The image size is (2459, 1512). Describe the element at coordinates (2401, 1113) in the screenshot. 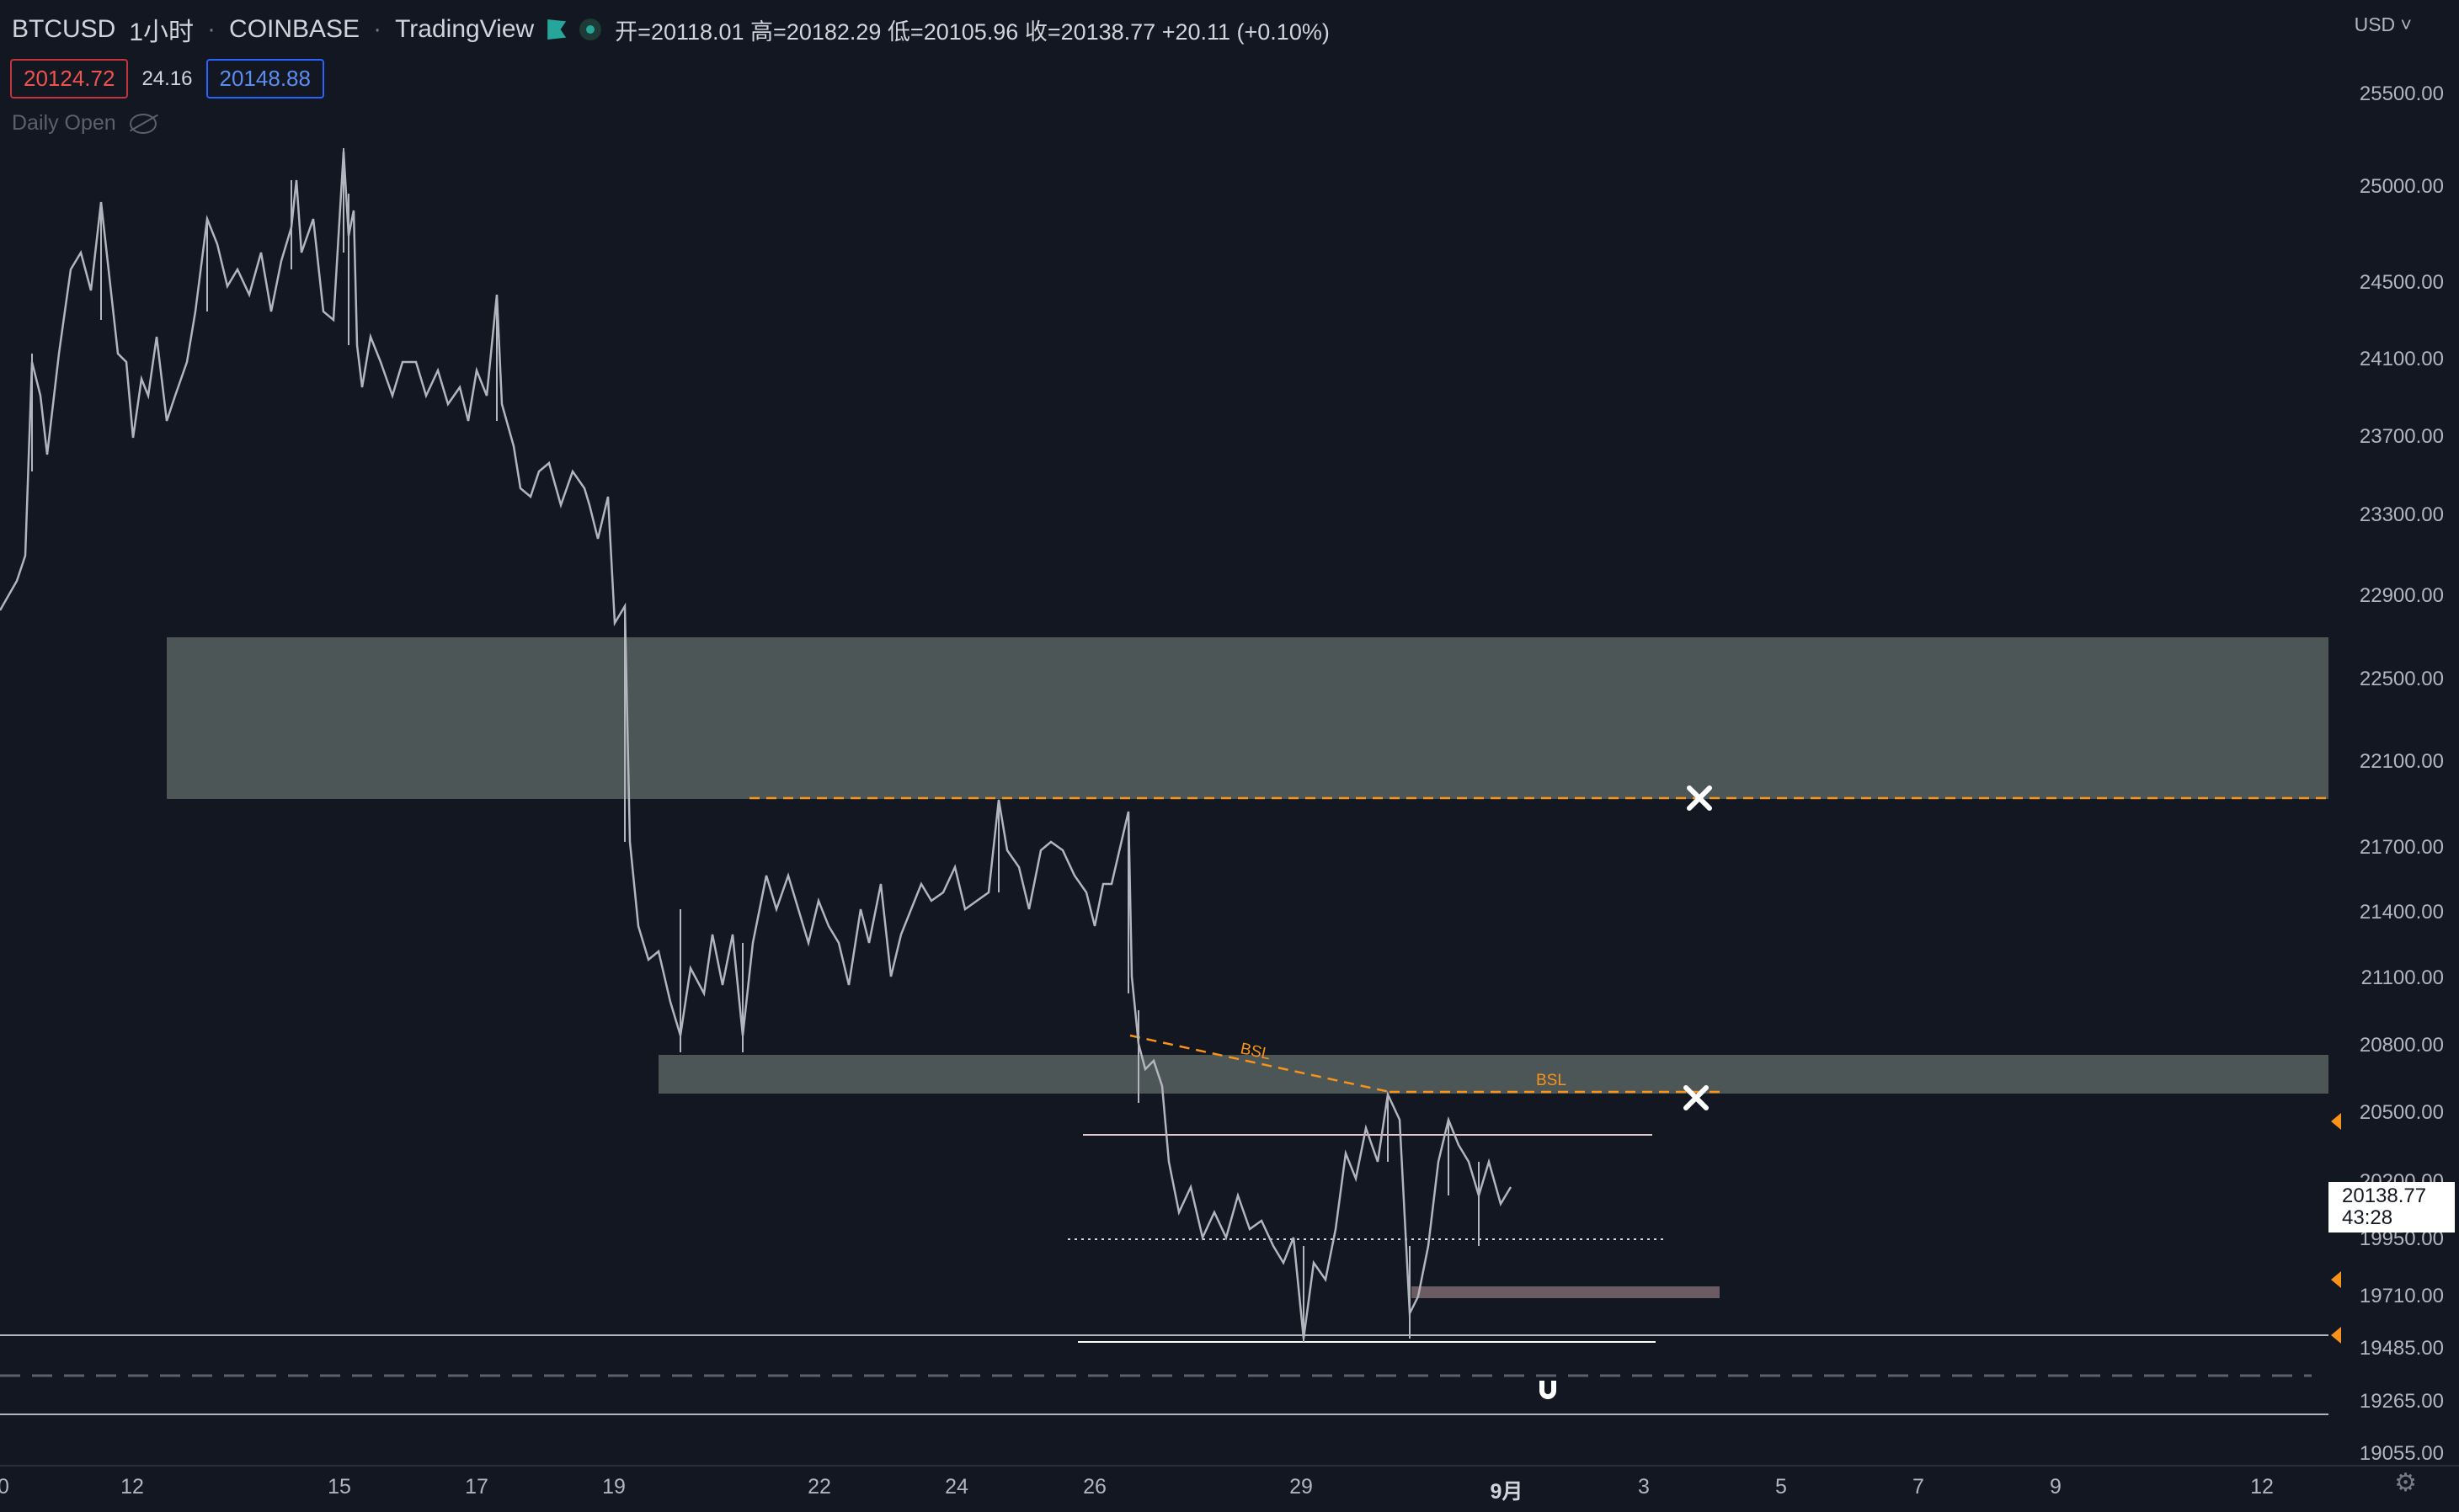

I see `y-tick-label: 20500.00` at that location.